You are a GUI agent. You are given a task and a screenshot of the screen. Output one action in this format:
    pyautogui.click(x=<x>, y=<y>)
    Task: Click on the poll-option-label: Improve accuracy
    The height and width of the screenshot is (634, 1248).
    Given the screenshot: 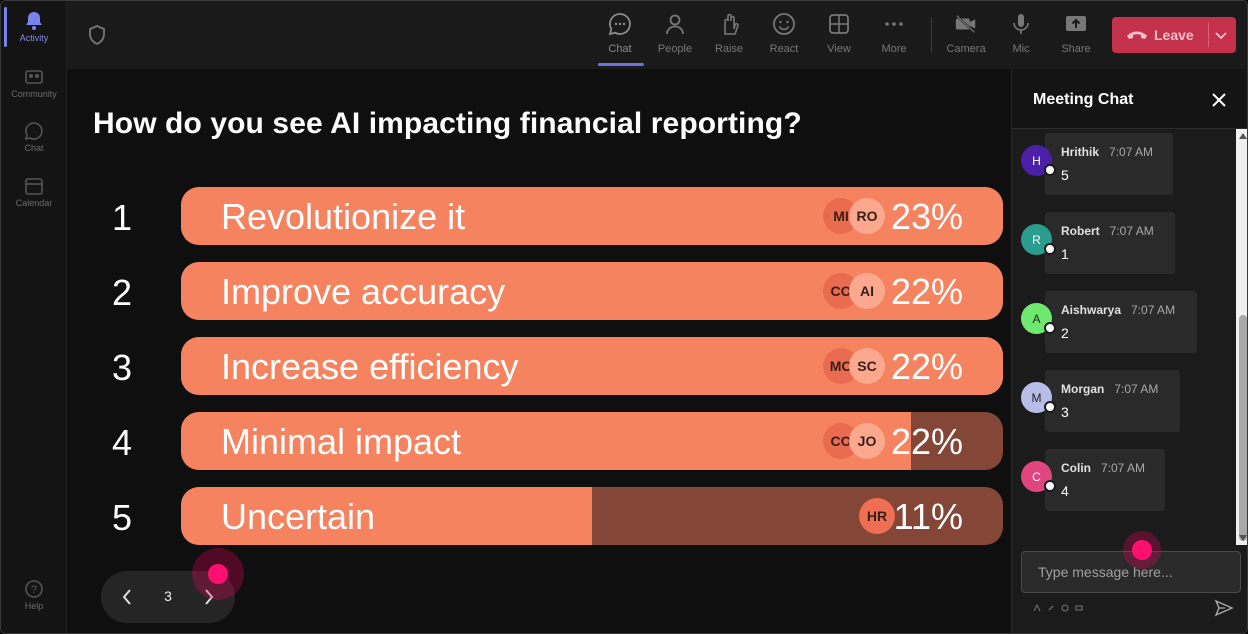 What is the action you would take?
    pyautogui.click(x=363, y=291)
    